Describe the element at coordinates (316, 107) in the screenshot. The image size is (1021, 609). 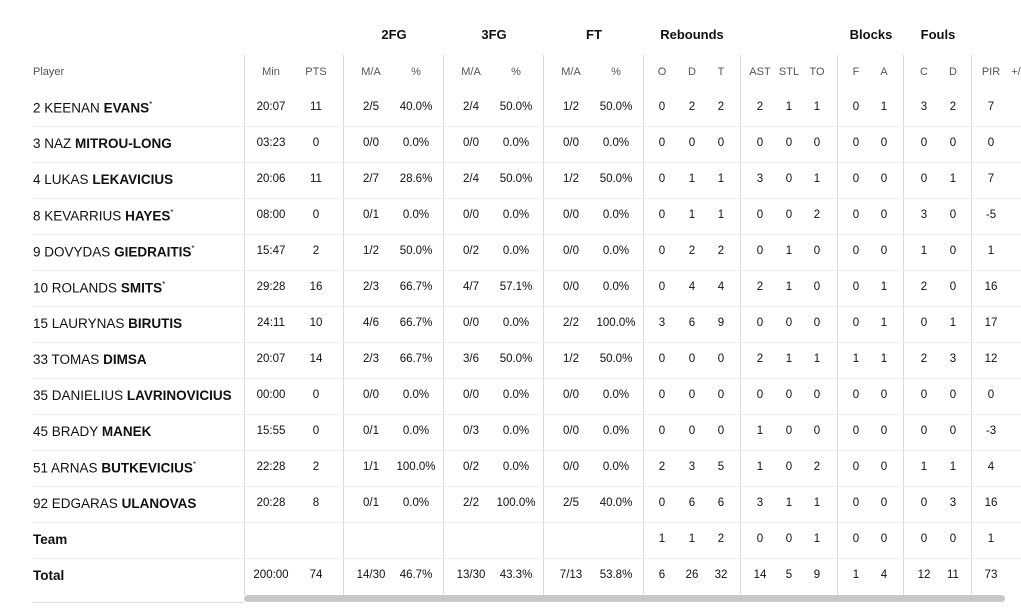
I see `stat-cell: 11` at that location.